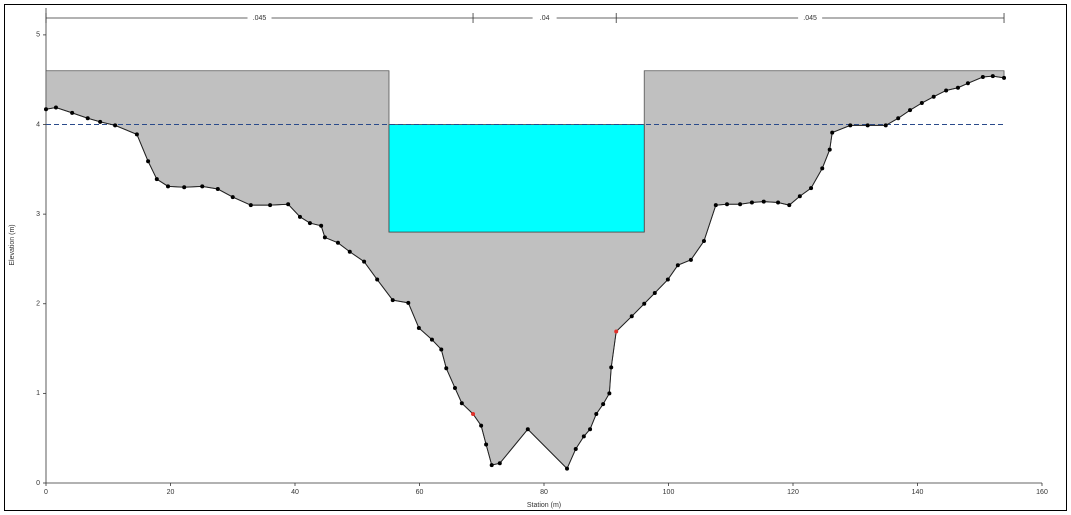 This screenshot has width=1071, height=515. What do you see at coordinates (544, 492) in the screenshot?
I see `x-tick-label: 80` at bounding box center [544, 492].